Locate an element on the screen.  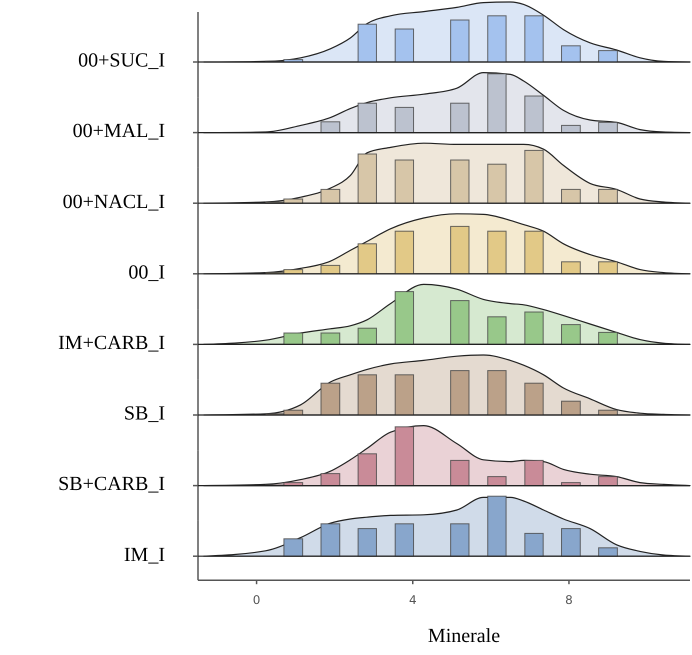
y-axis-title: SB_I is located at coordinates (144, 413).